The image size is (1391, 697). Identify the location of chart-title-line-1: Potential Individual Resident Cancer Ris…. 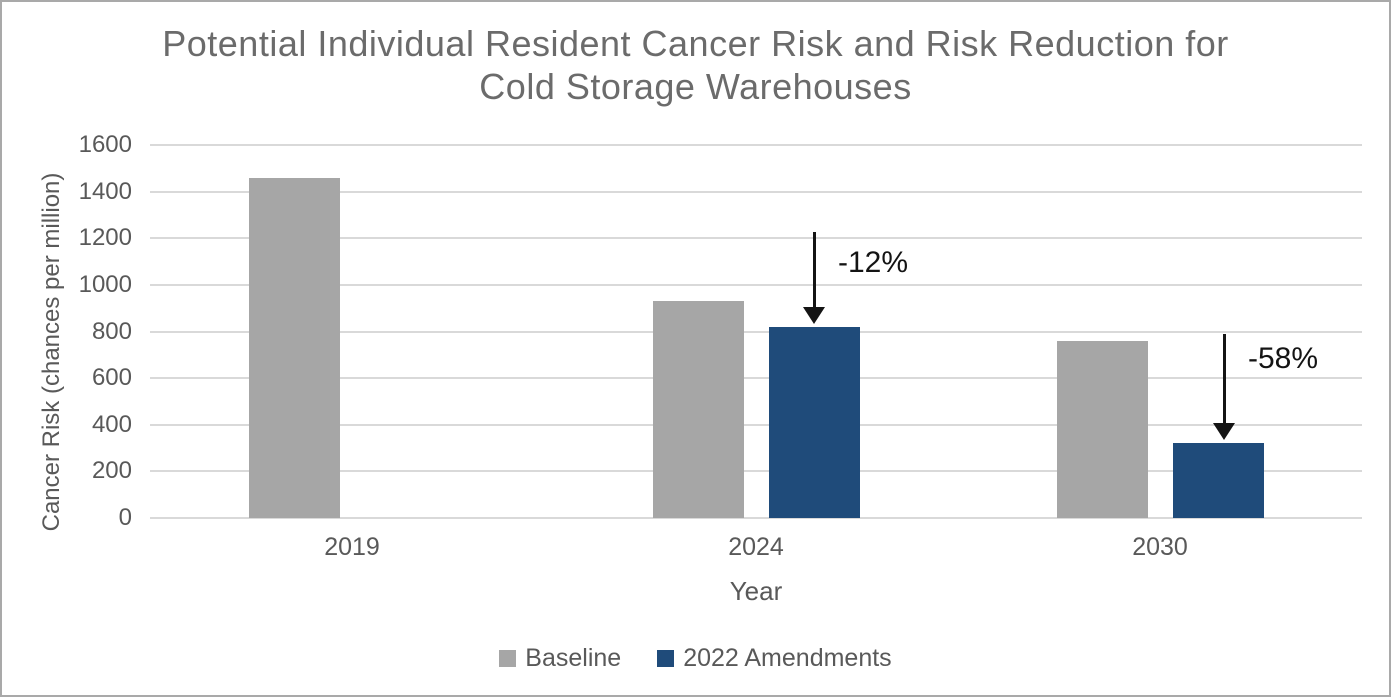
(695, 43).